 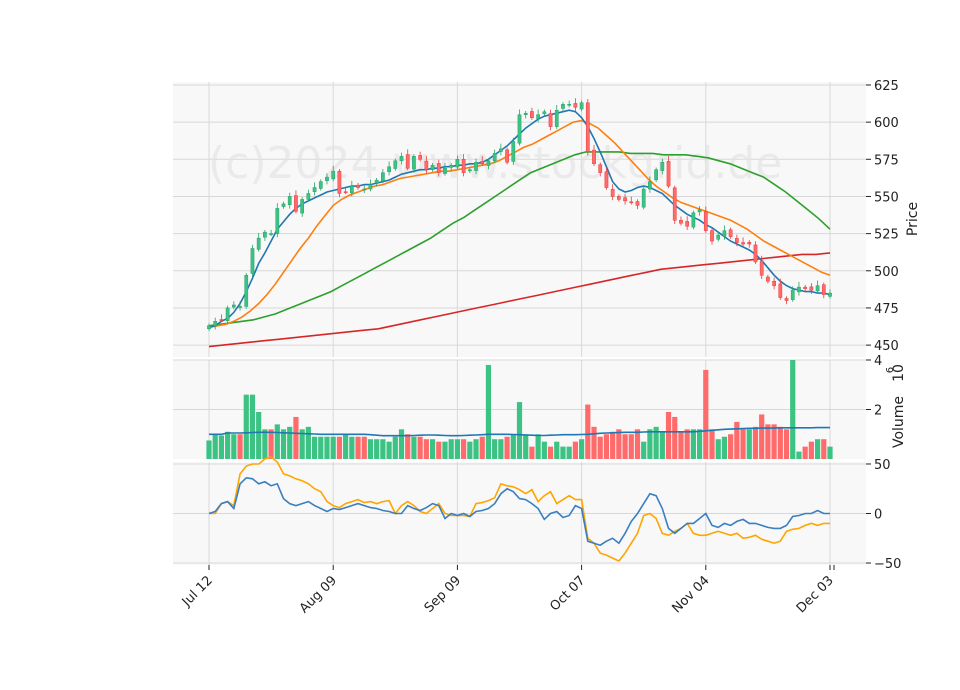 What do you see at coordinates (899, 373) in the screenshot?
I see `volume-multiplier-base: 10` at bounding box center [899, 373].